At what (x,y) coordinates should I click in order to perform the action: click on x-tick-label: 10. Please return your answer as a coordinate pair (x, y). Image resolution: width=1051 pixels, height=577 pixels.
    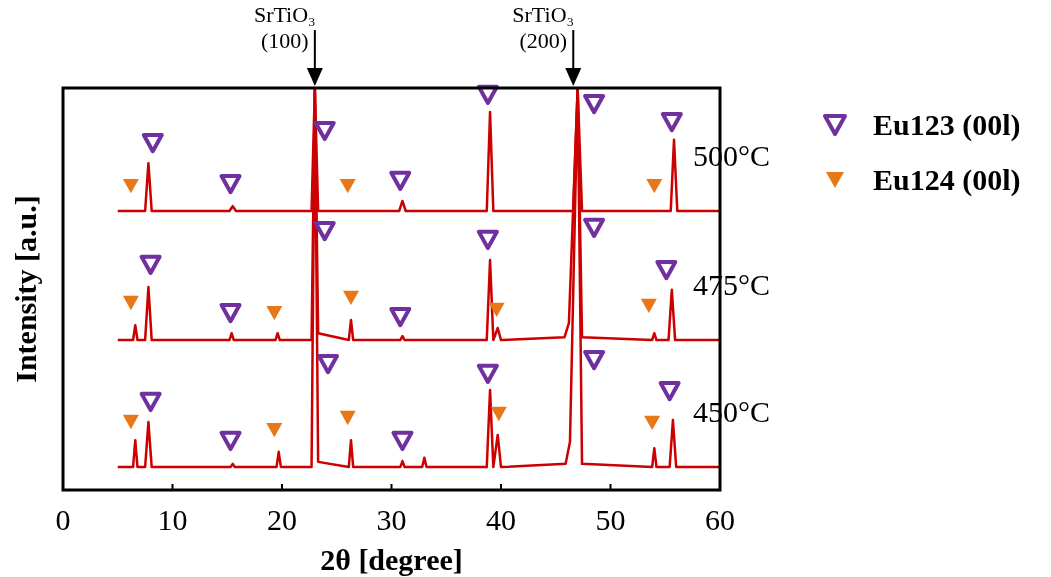
    Looking at the image, I should click on (172, 519).